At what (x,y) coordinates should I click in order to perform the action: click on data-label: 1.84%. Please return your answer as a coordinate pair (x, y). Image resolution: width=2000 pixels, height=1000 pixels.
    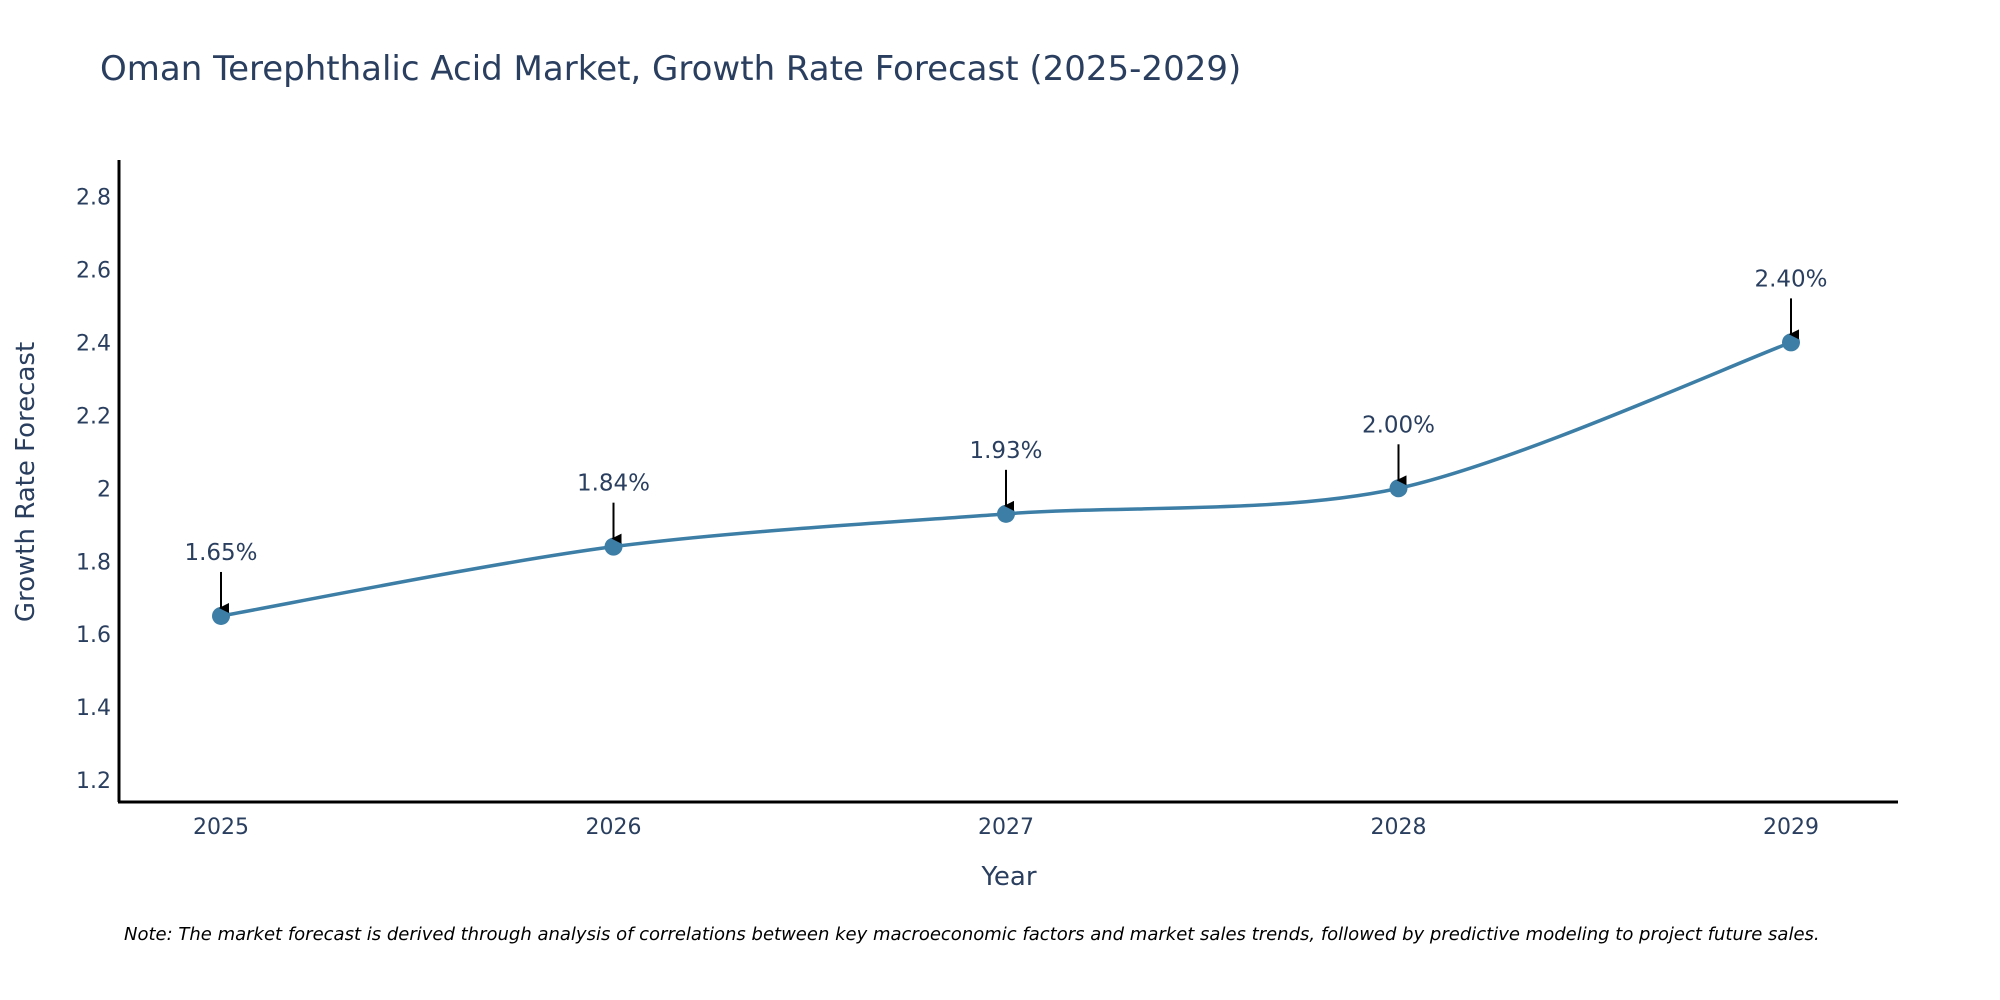
    Looking at the image, I should click on (613, 484).